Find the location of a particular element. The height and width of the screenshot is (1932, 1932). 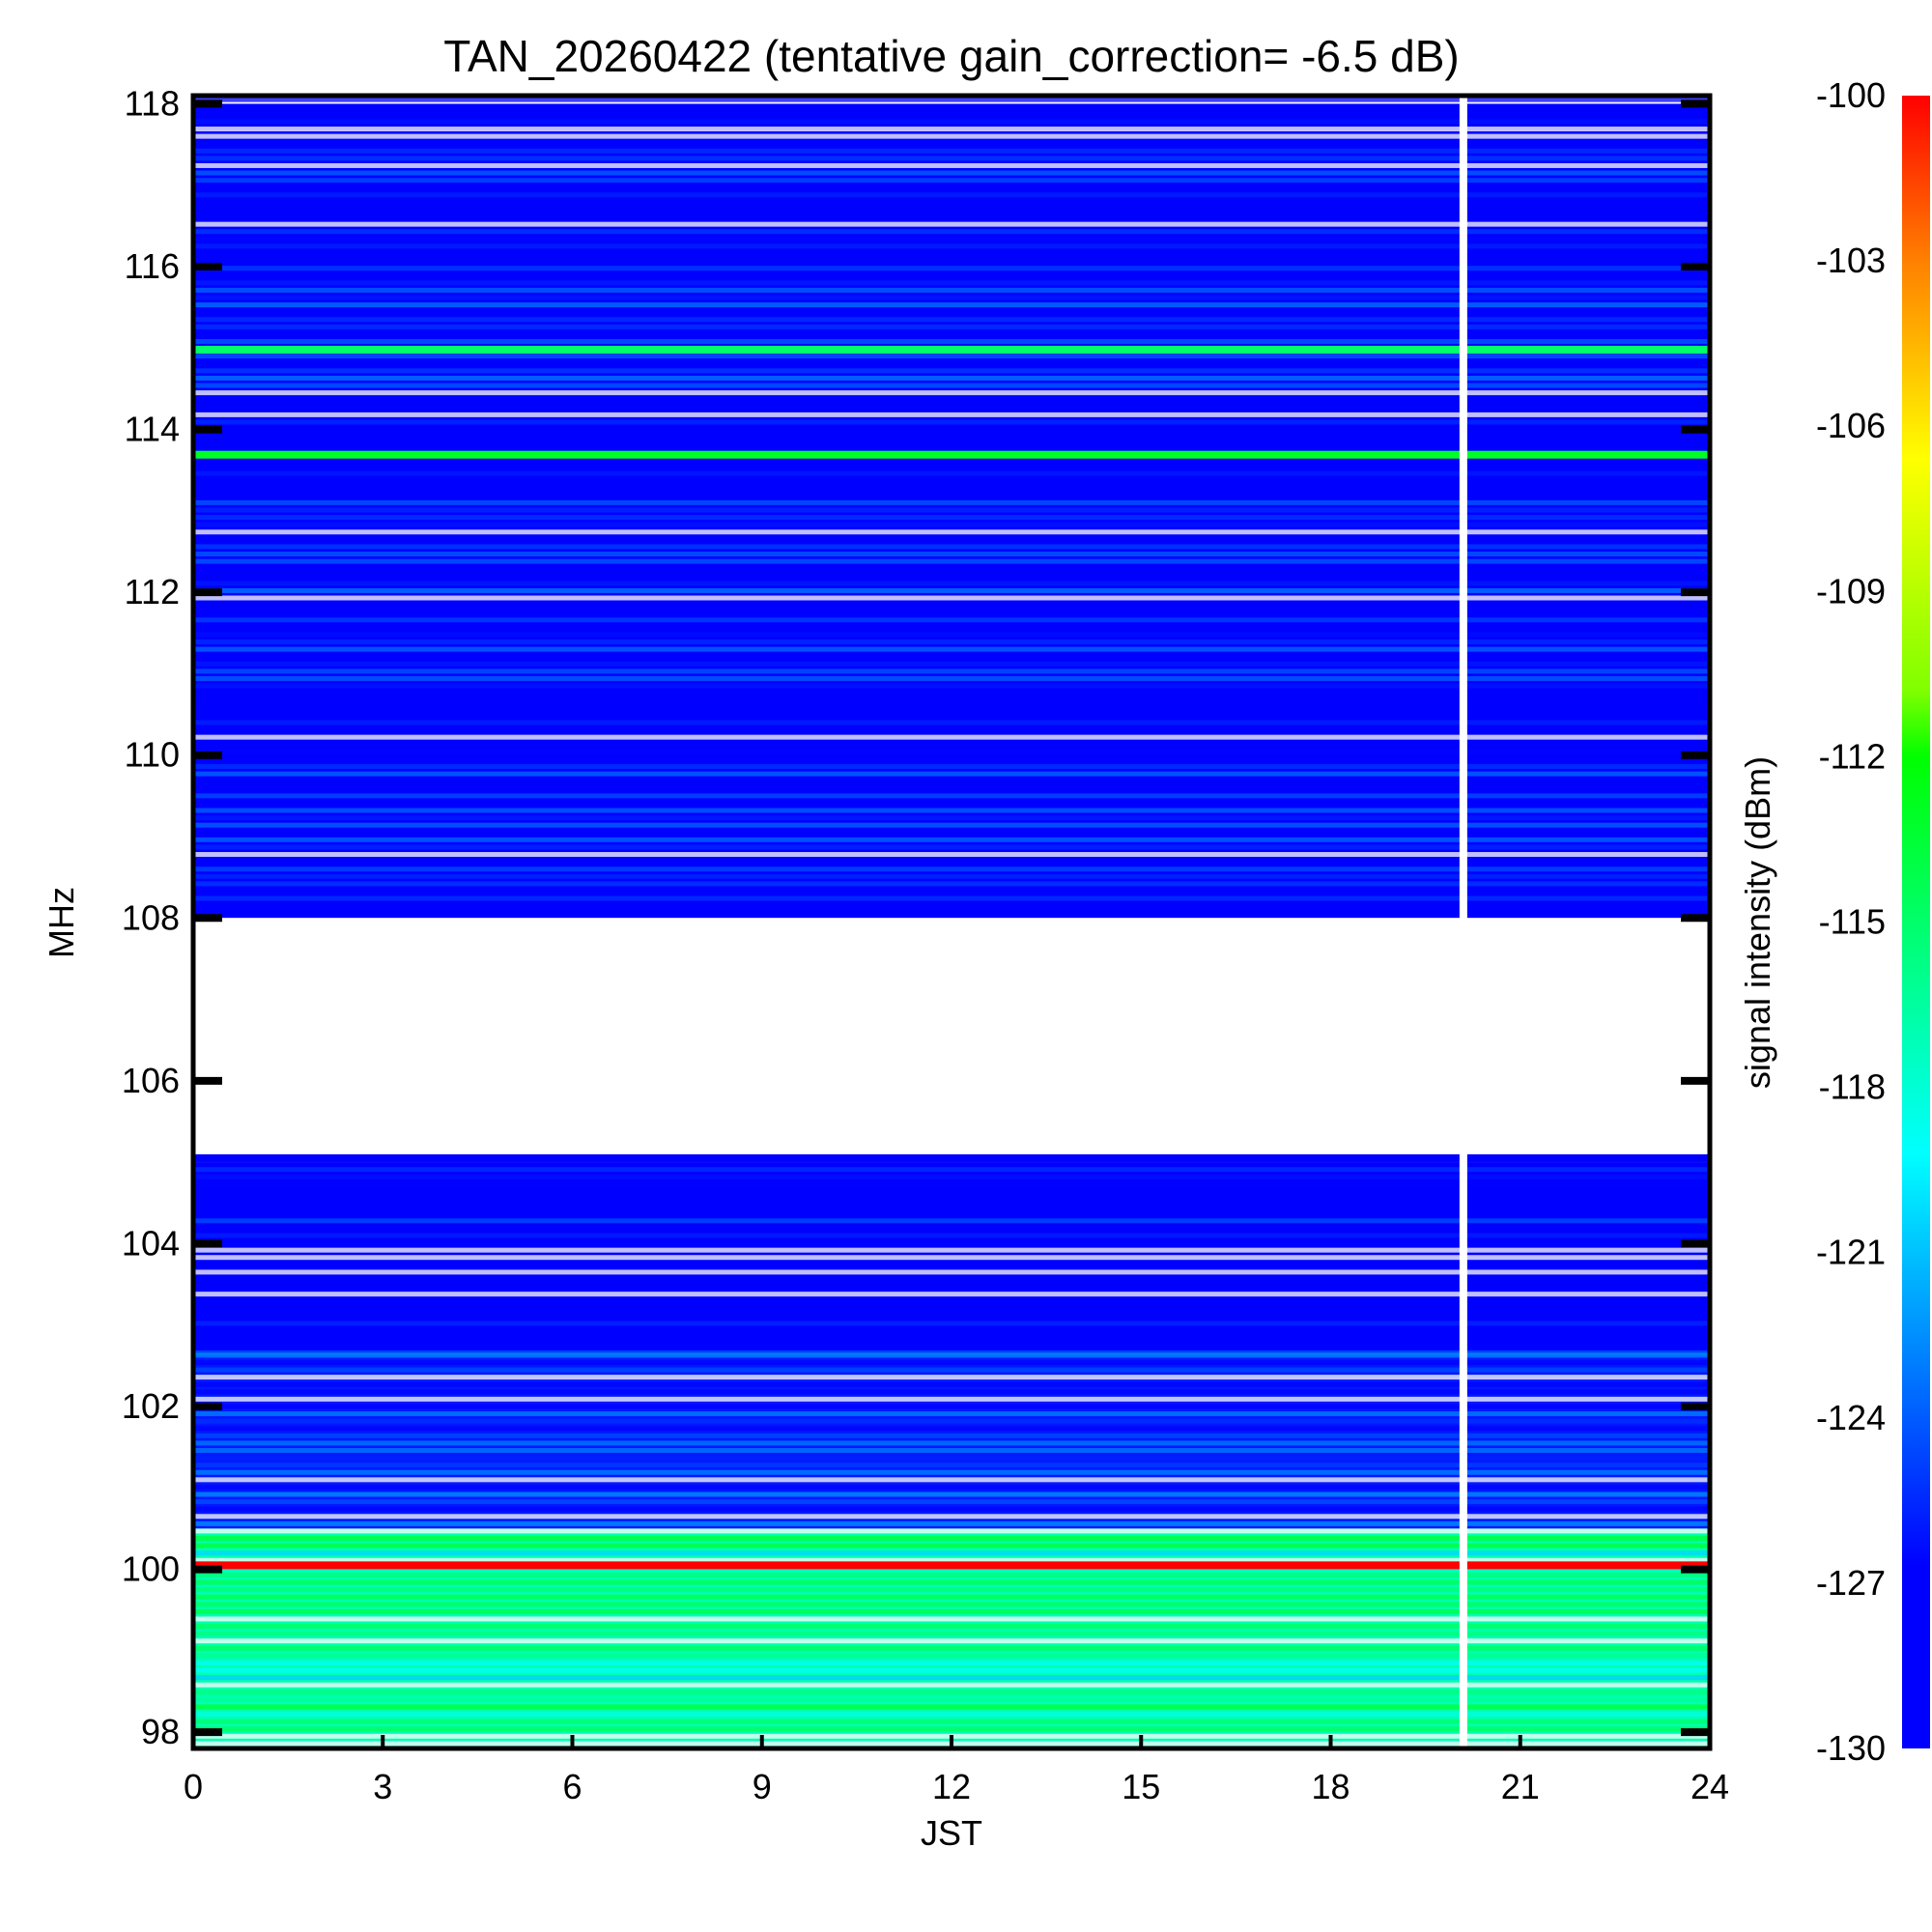

x-axis-ticks: 0 3 6 9 12 15 18 21 24 is located at coordinates (956, 1770).